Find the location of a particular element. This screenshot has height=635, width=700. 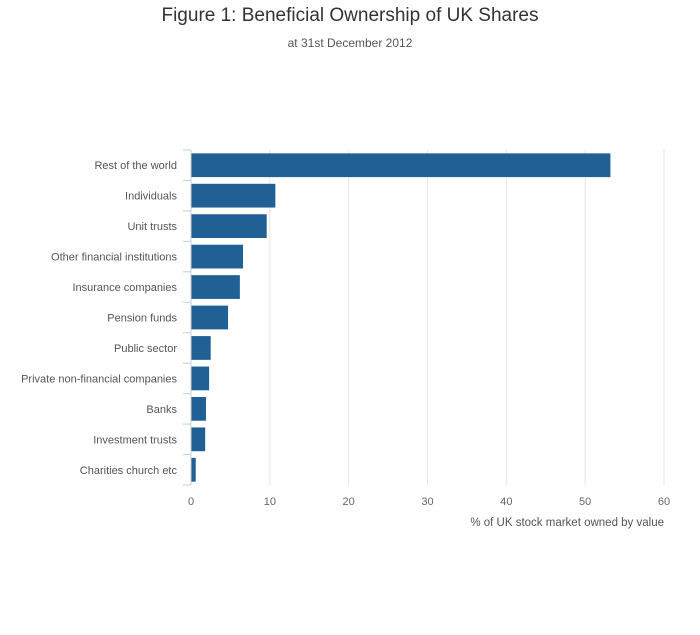

chart-subtitle: at 31st December 2012 is located at coordinates (350, 43).